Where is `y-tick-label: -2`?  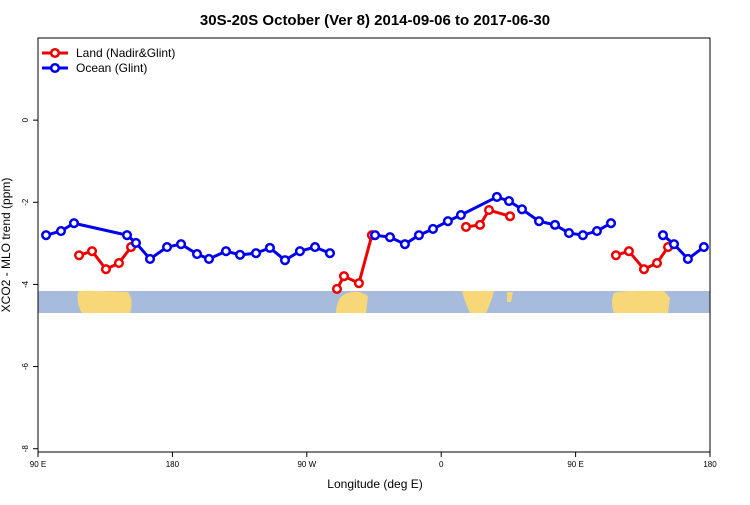 y-tick-label: -2 is located at coordinates (25, 202).